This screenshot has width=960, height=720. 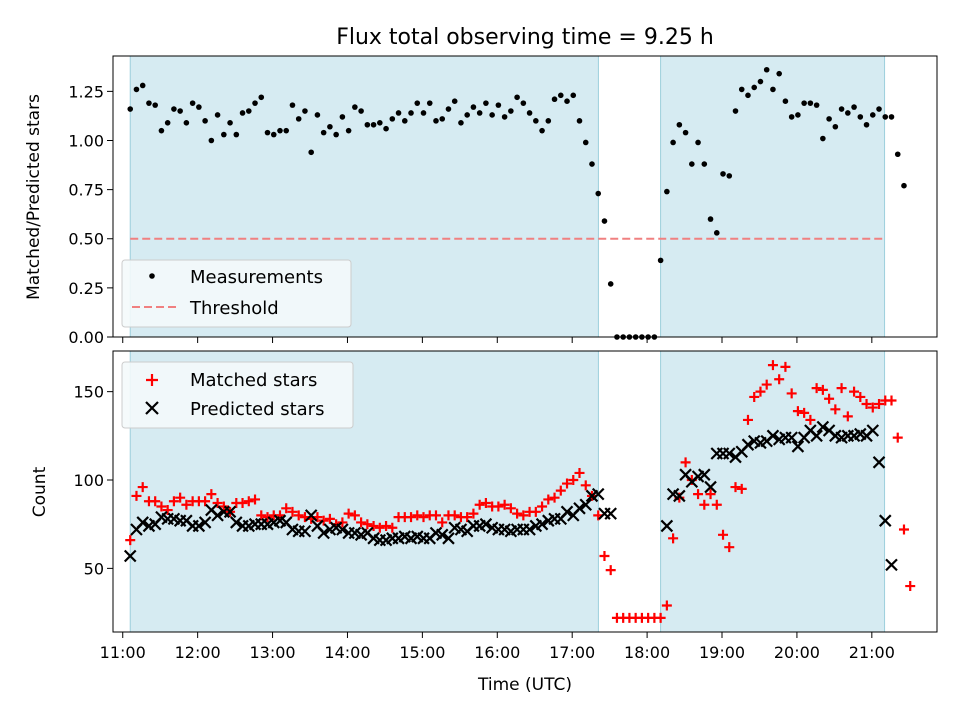 What do you see at coordinates (524, 685) in the screenshot?
I see `x-axis-label: Time (UTC)` at bounding box center [524, 685].